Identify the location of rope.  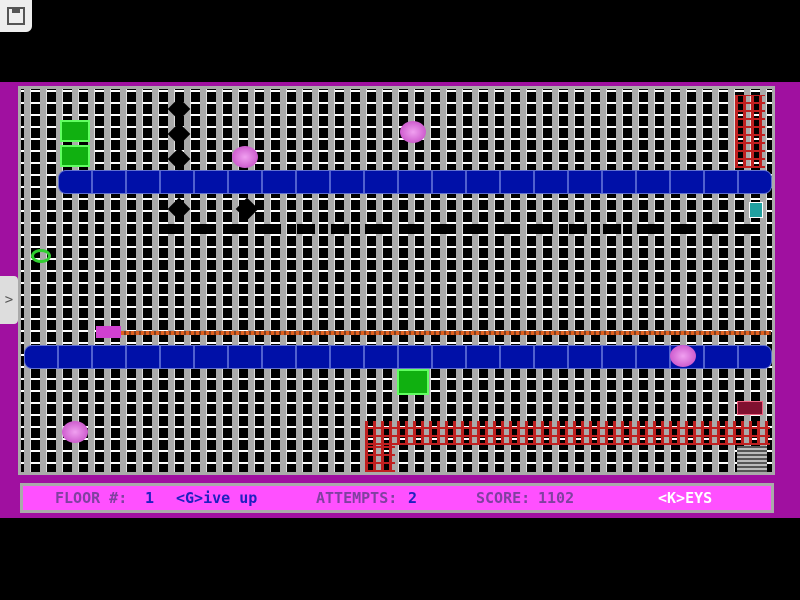
(446, 333).